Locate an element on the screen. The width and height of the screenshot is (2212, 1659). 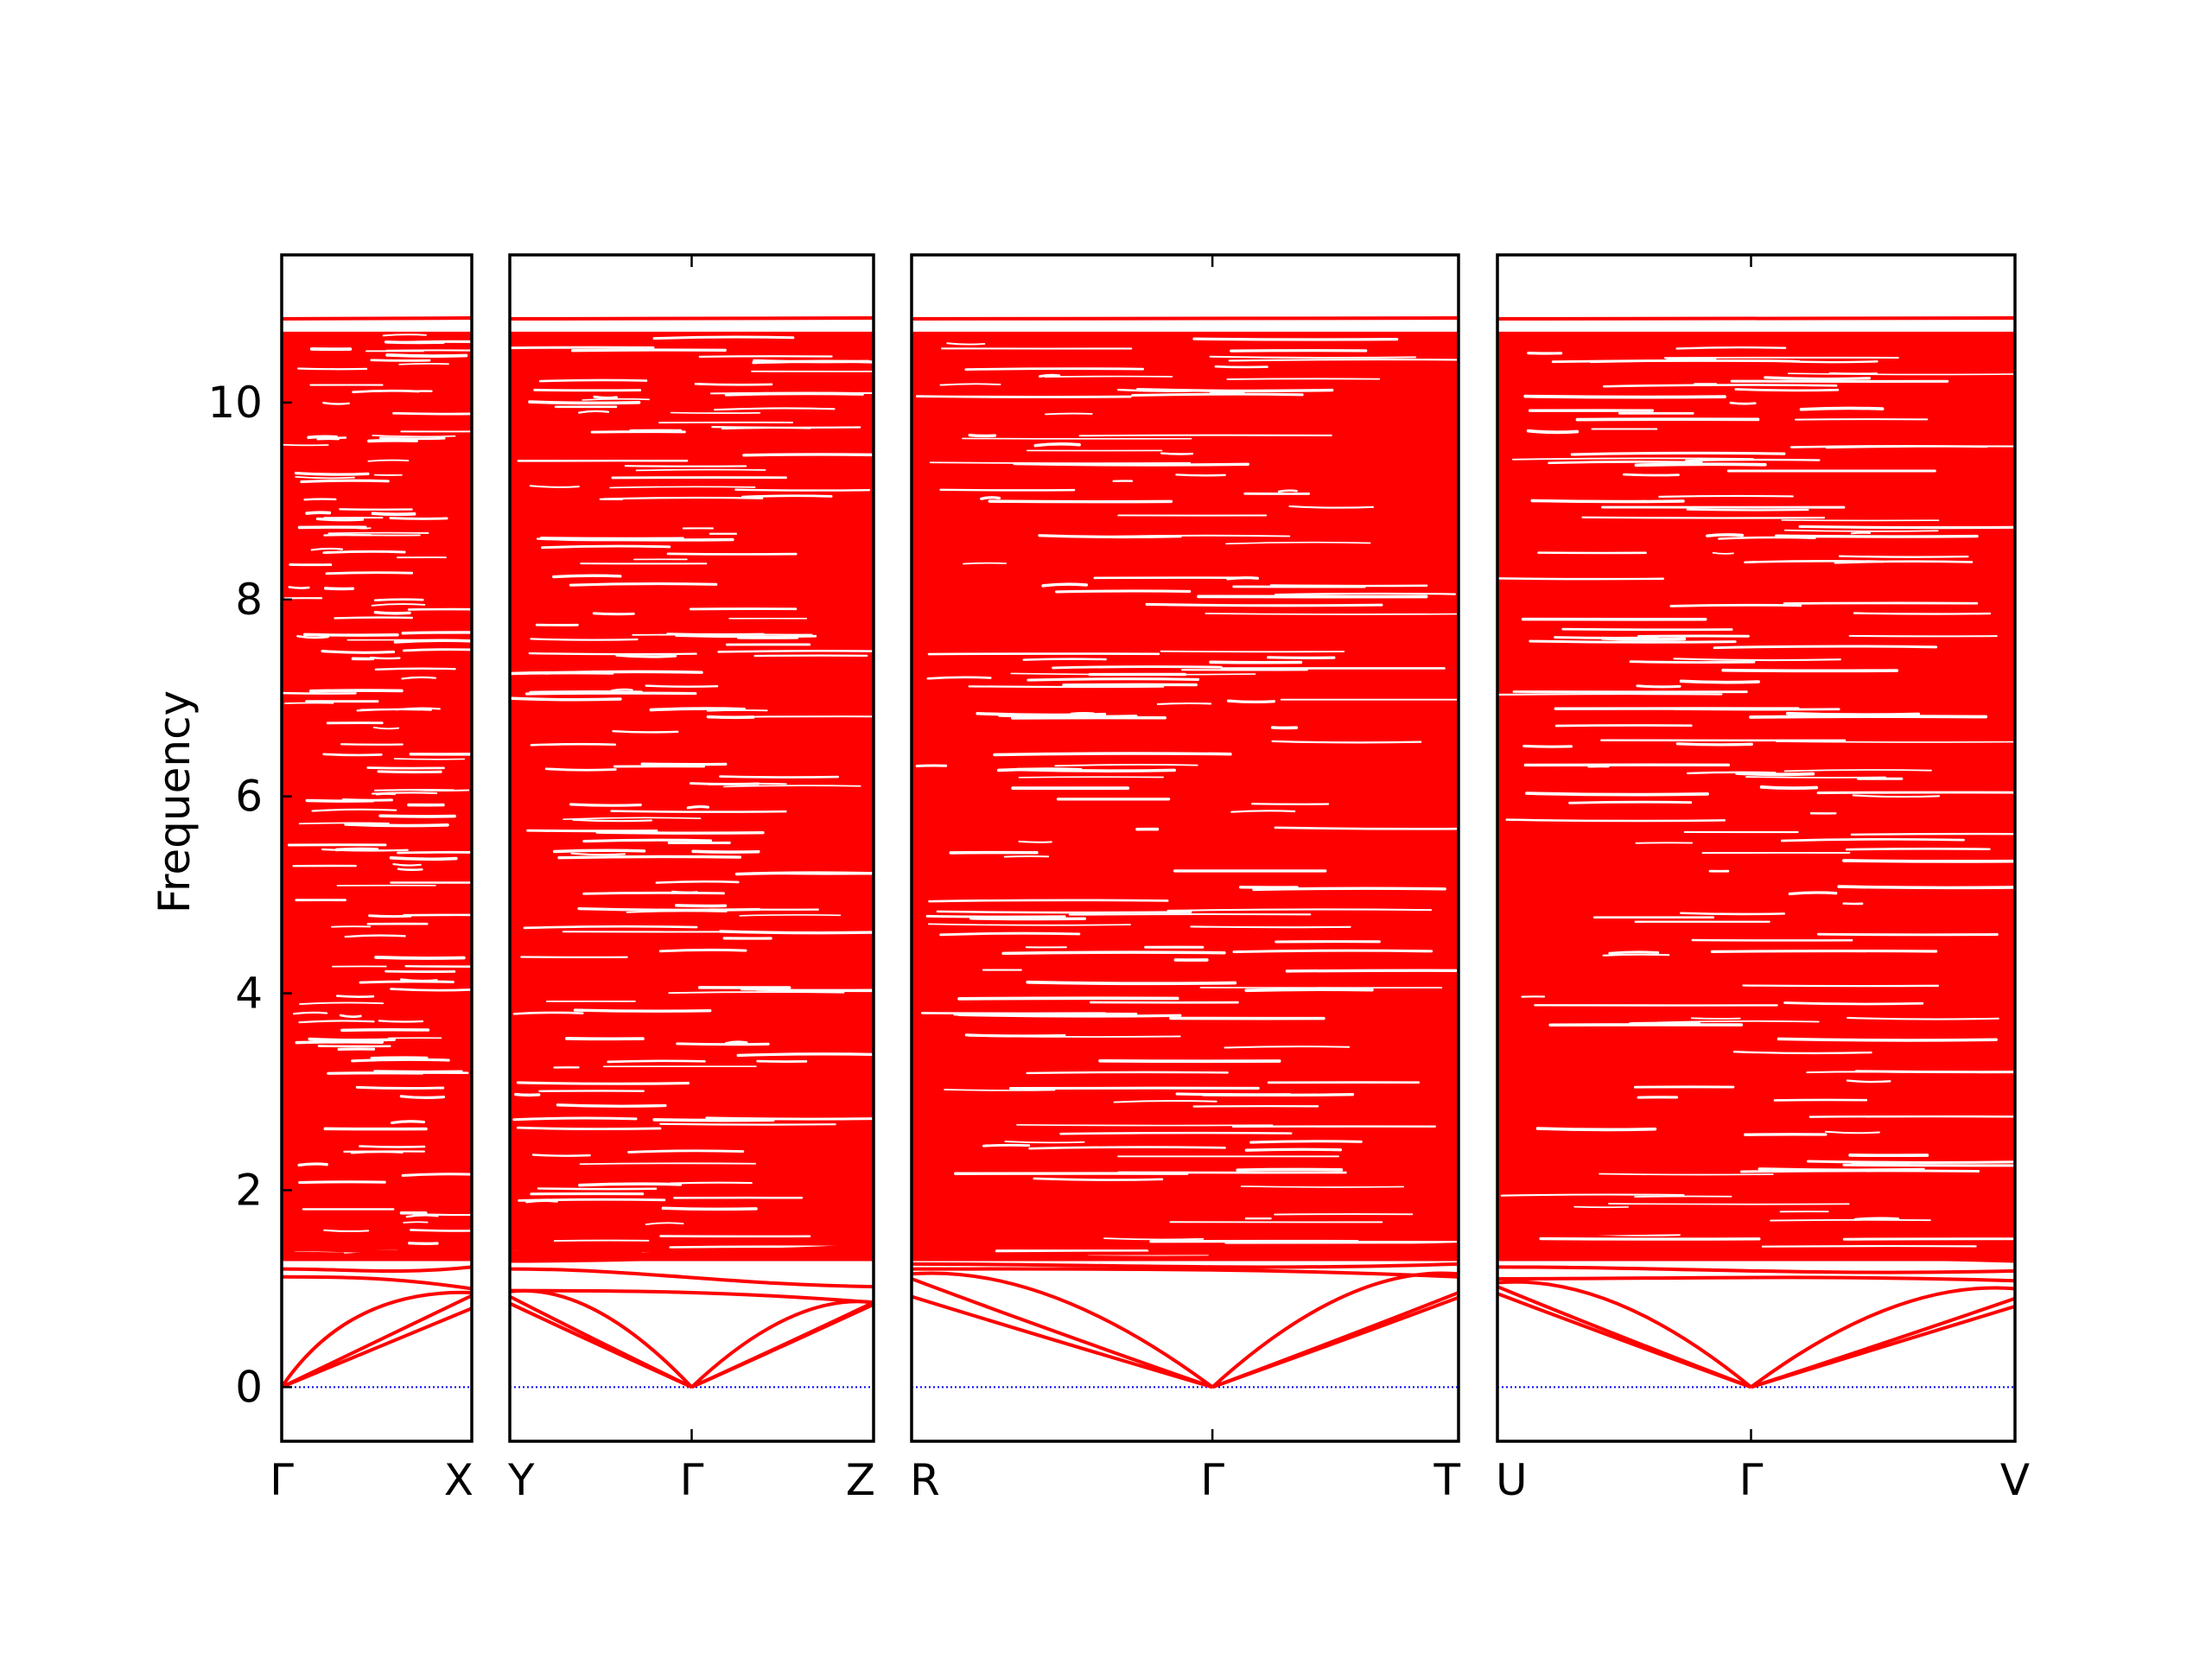
x-tick-label: R is located at coordinates (925, 1480).